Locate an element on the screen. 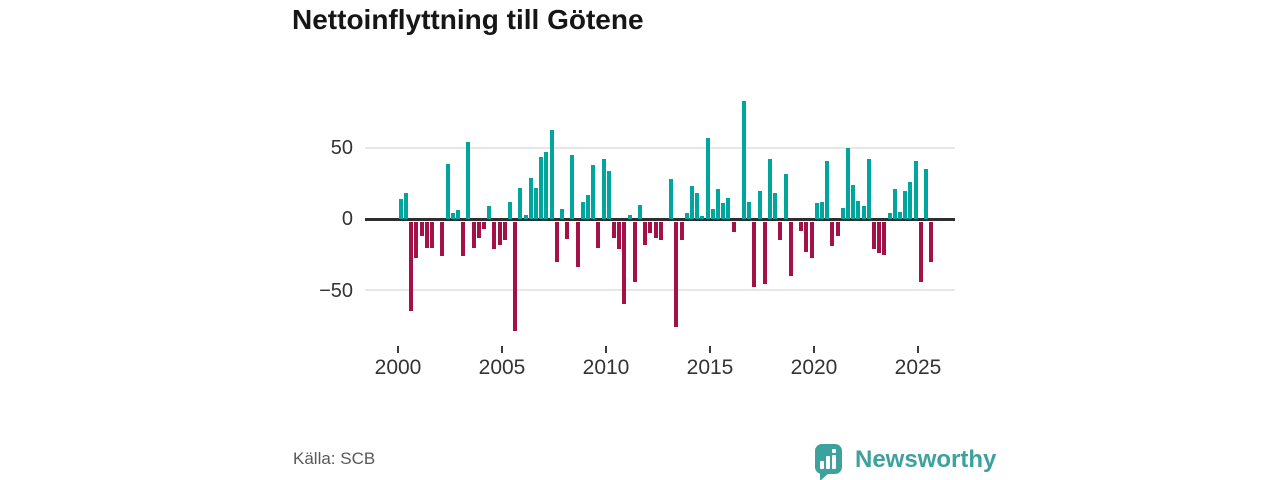  zero-axis-line is located at coordinates (660, 219).